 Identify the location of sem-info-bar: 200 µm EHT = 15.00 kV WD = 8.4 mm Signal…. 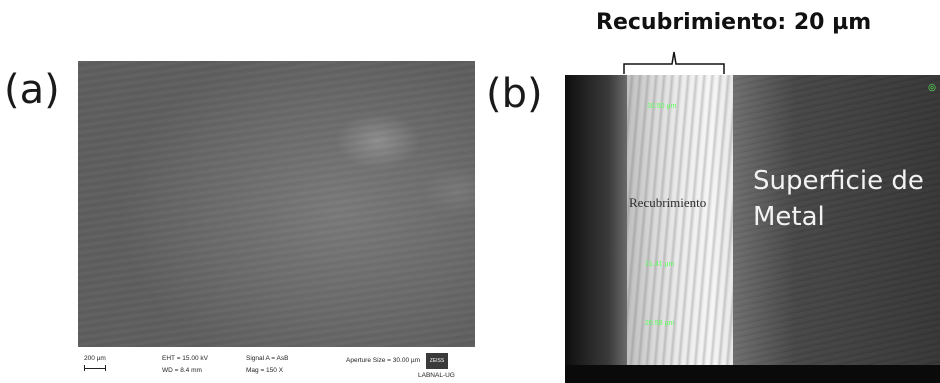
(276, 364).